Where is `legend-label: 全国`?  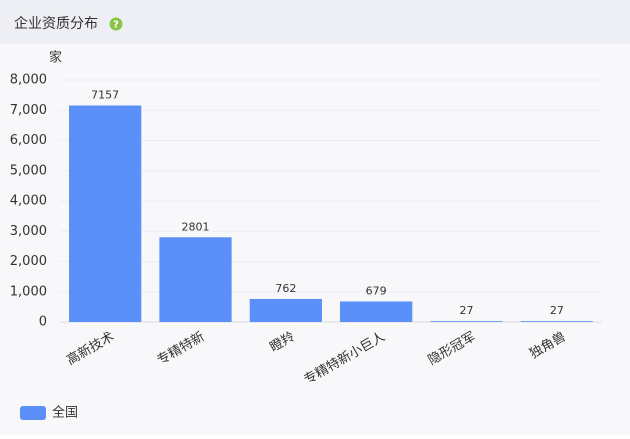
legend-label: 全国 is located at coordinates (65, 413).